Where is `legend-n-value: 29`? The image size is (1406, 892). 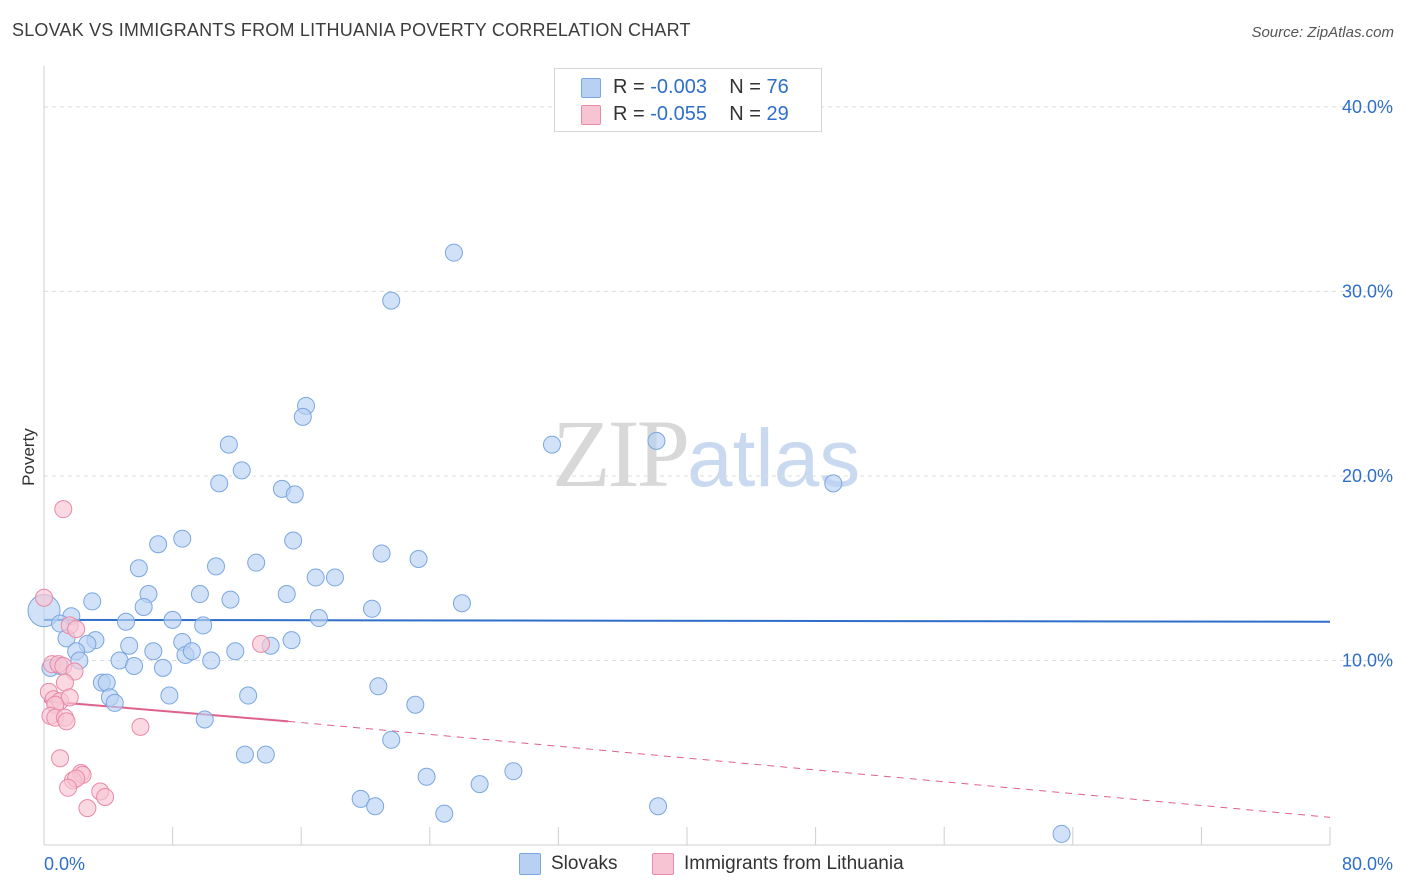 legend-n-value: 29 is located at coordinates (777, 114).